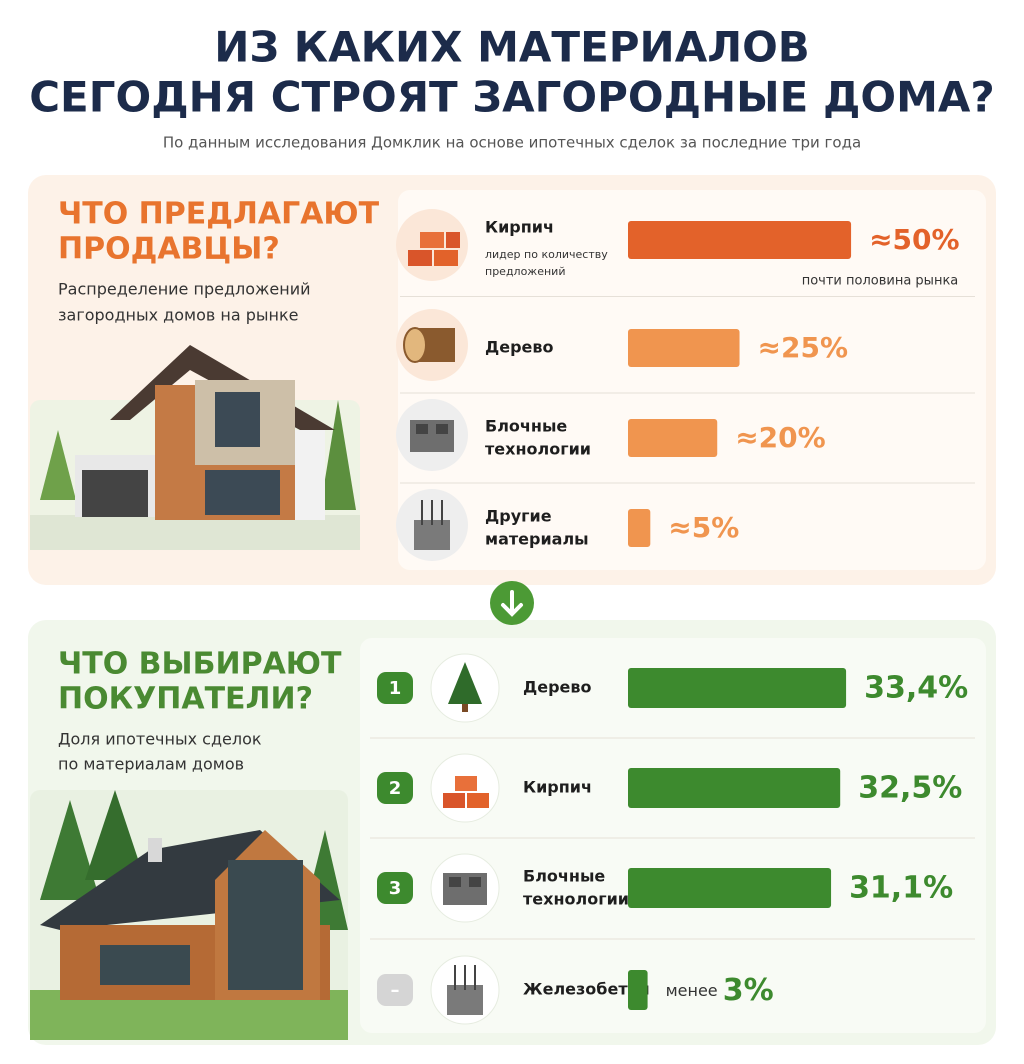  Describe the element at coordinates (901, 888) in the screenshot. I see `value-label: 31,1%` at that location.